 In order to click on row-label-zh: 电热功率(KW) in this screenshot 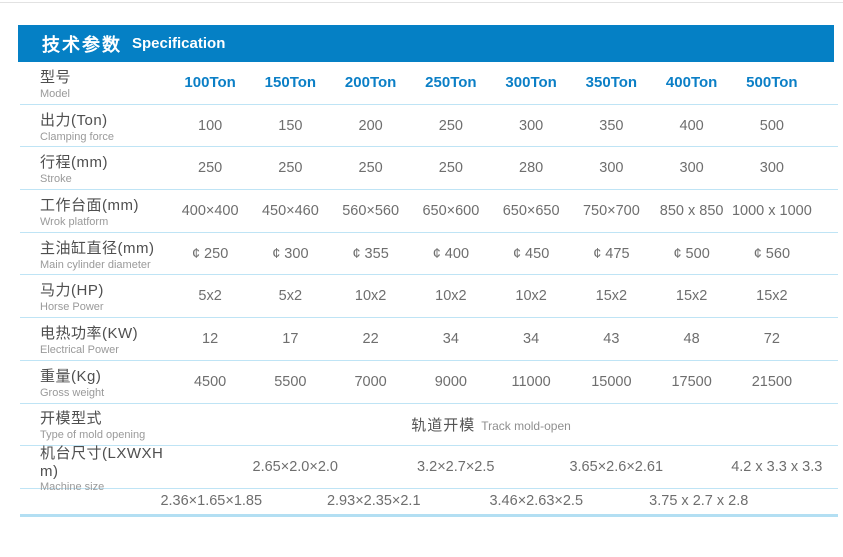, I will do `click(89, 333)`.